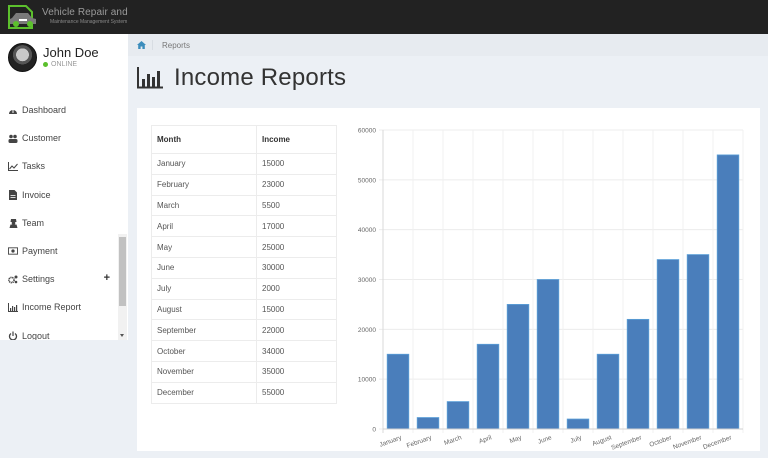 The image size is (768, 458). I want to click on x-tick-label: March, so click(453, 440).